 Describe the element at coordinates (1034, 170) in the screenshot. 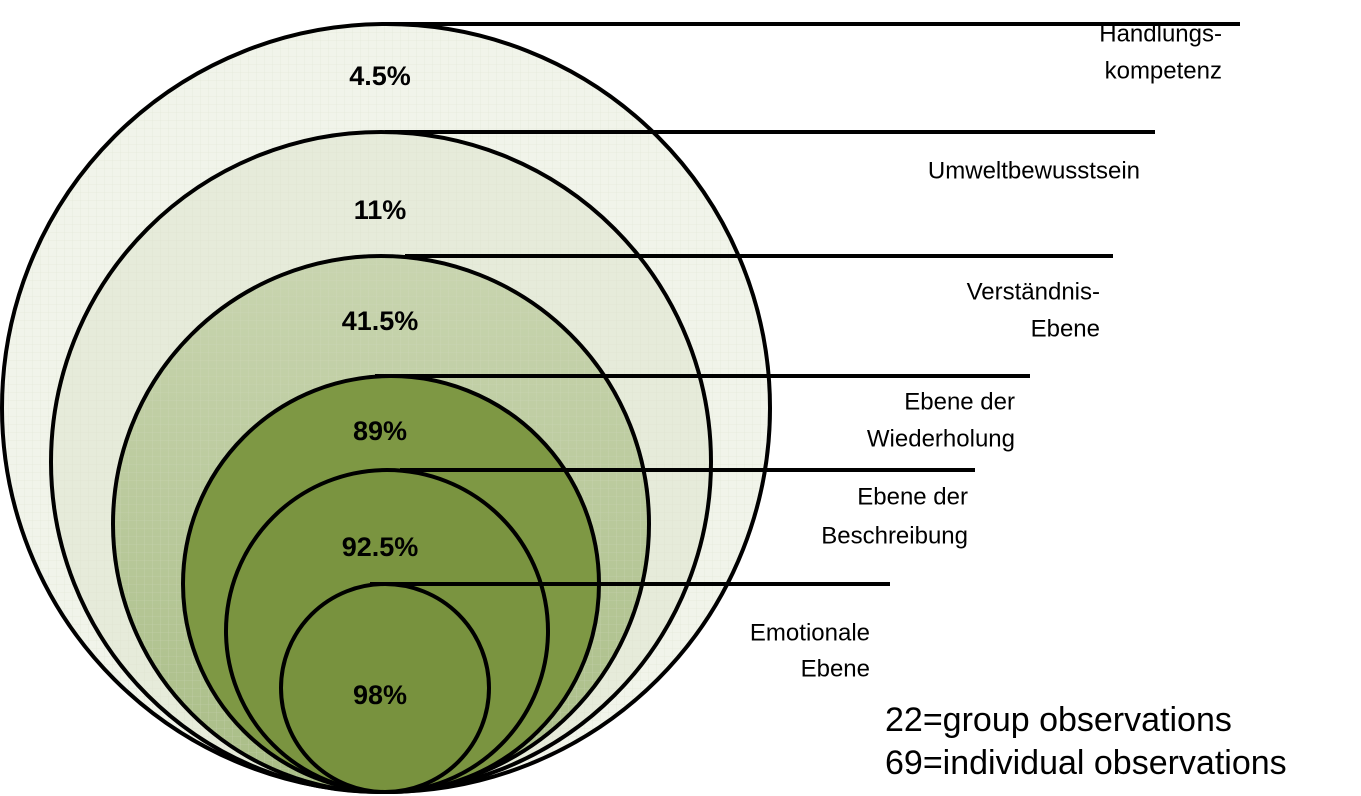

I see `level-label: Umweltbewusstsein` at that location.